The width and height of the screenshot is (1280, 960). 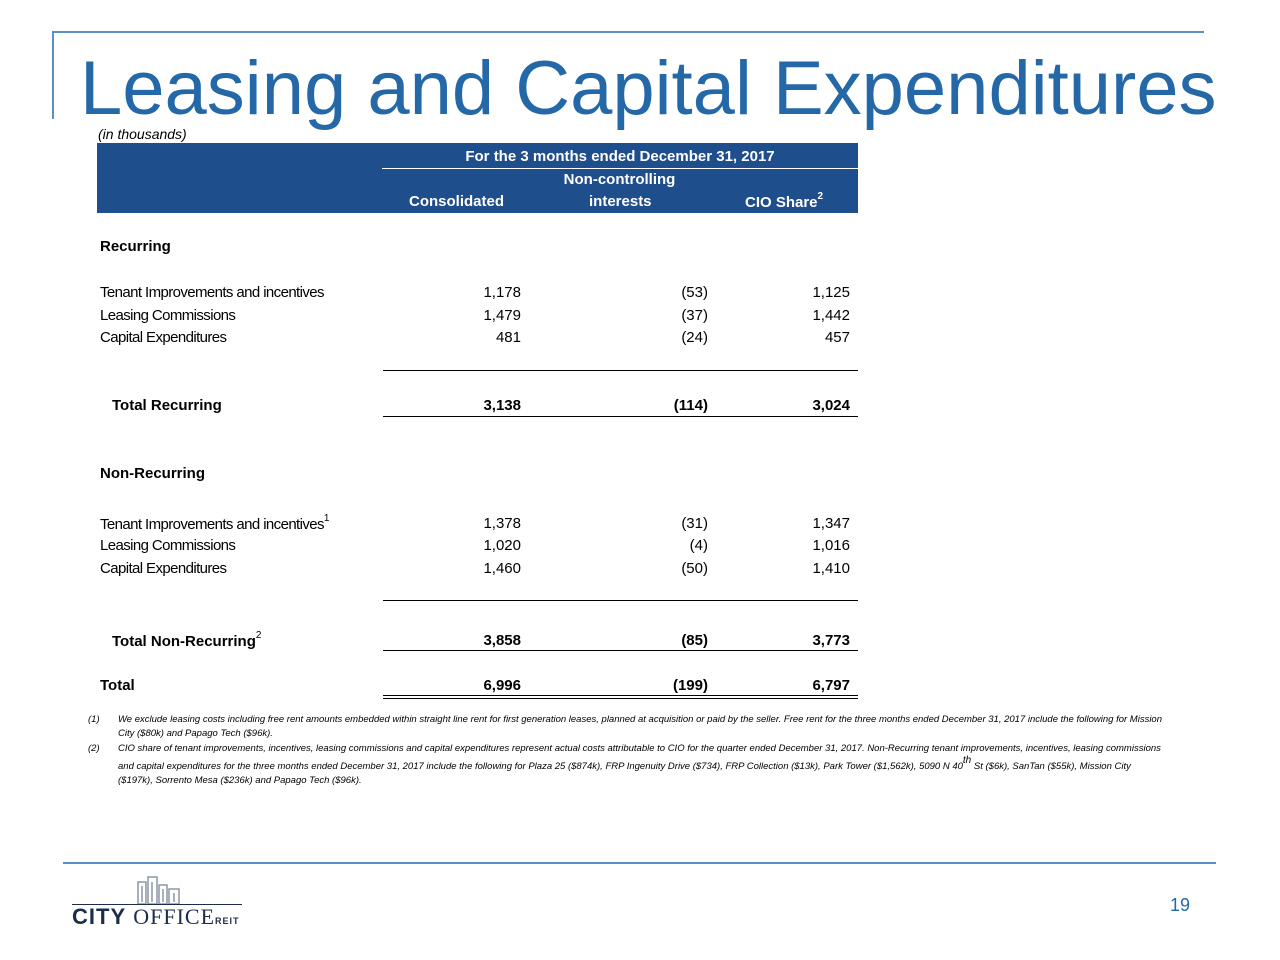 What do you see at coordinates (831, 292) in the screenshot?
I see `cio-value: 1,125` at bounding box center [831, 292].